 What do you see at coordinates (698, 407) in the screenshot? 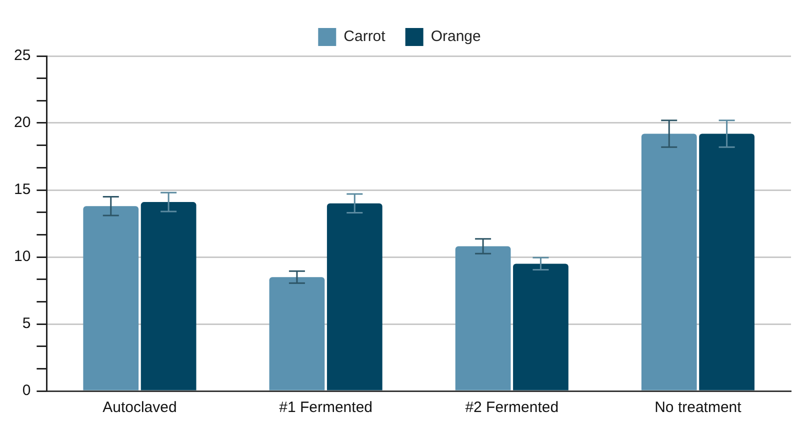
I see `x-tick-label: No treatment` at bounding box center [698, 407].